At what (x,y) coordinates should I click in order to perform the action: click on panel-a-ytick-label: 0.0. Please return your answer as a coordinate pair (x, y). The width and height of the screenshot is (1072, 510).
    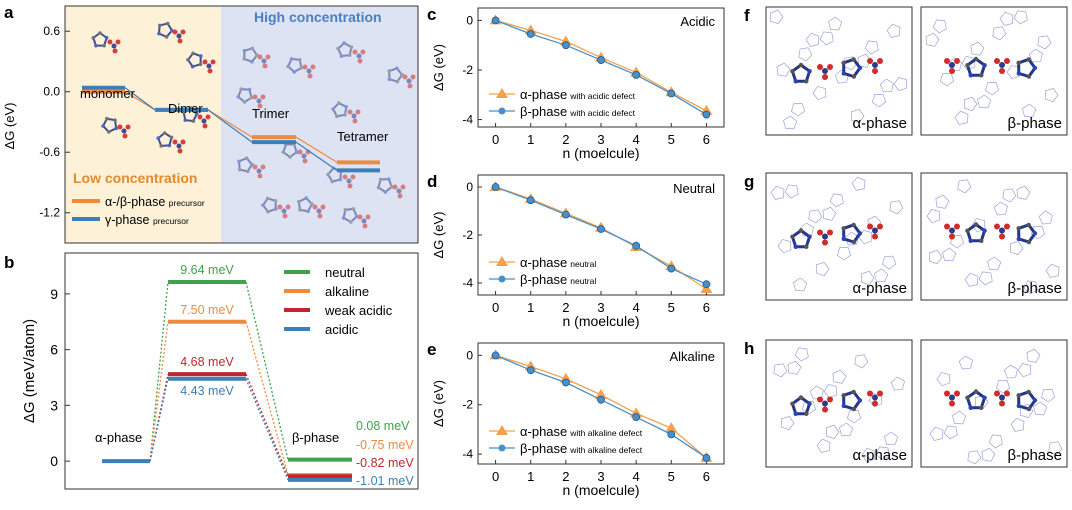
    Looking at the image, I should click on (51, 92).